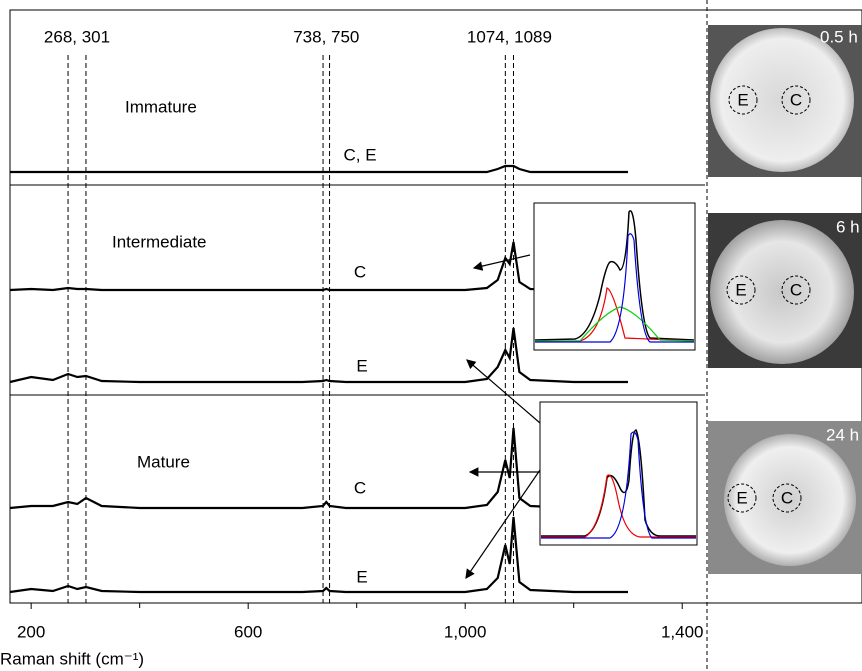 The image size is (862, 671). What do you see at coordinates (614, 276) in the screenshot?
I see `inset-intermediate` at bounding box center [614, 276].